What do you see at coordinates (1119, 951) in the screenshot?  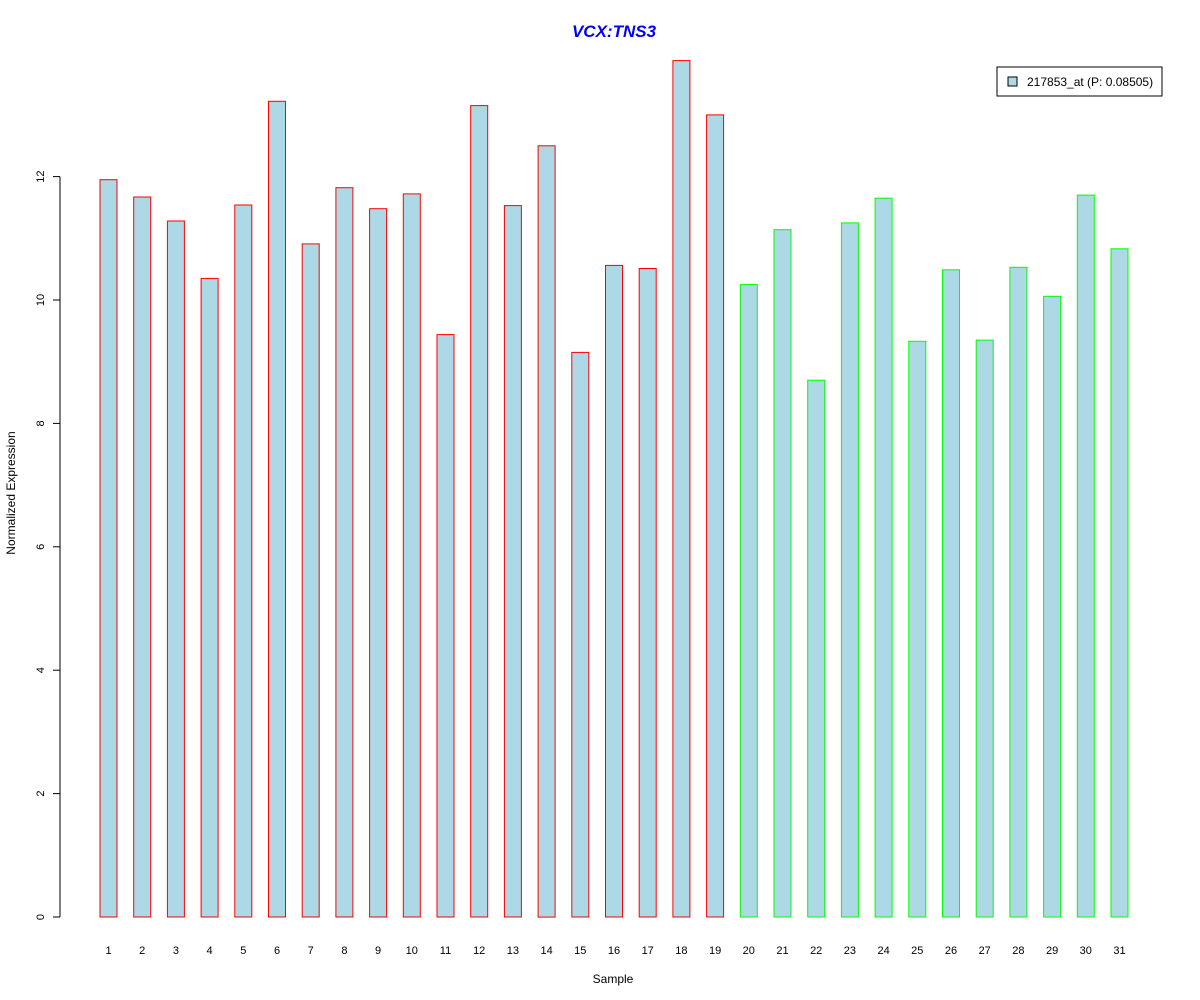 I see `x-tick-label: 31` at bounding box center [1119, 951].